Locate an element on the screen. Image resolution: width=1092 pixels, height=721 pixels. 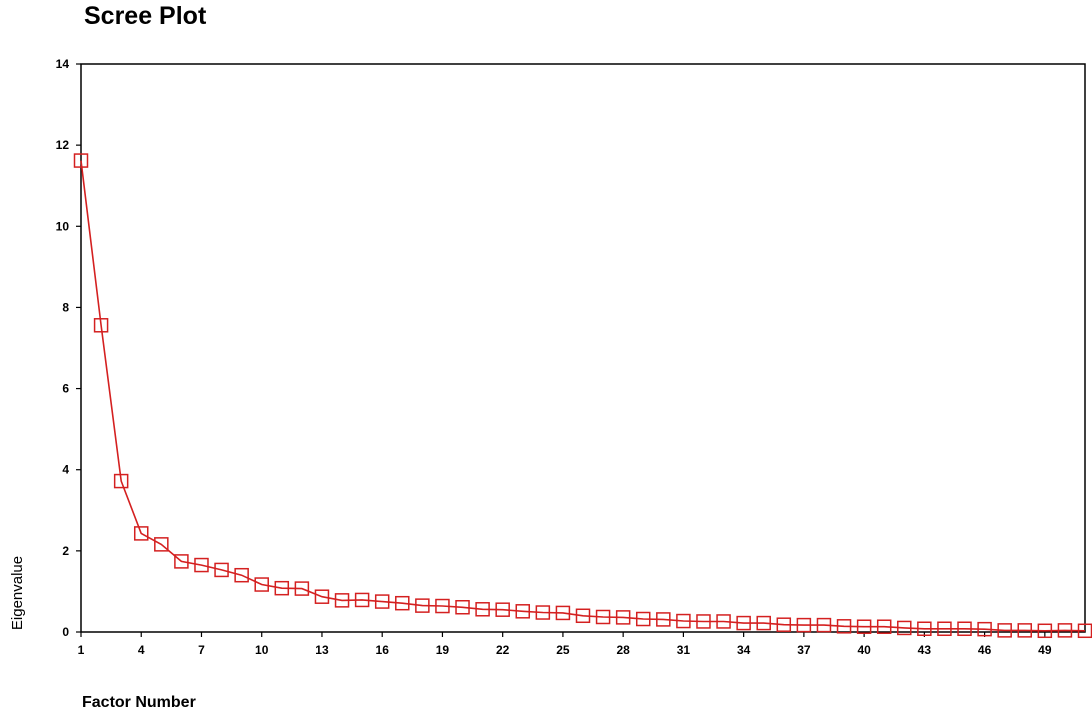
x-axis-ticks: 1 4 7 10 13 16 19 22 25 28 31 34 37 40 43 46 49 is located at coordinates (565, 644).